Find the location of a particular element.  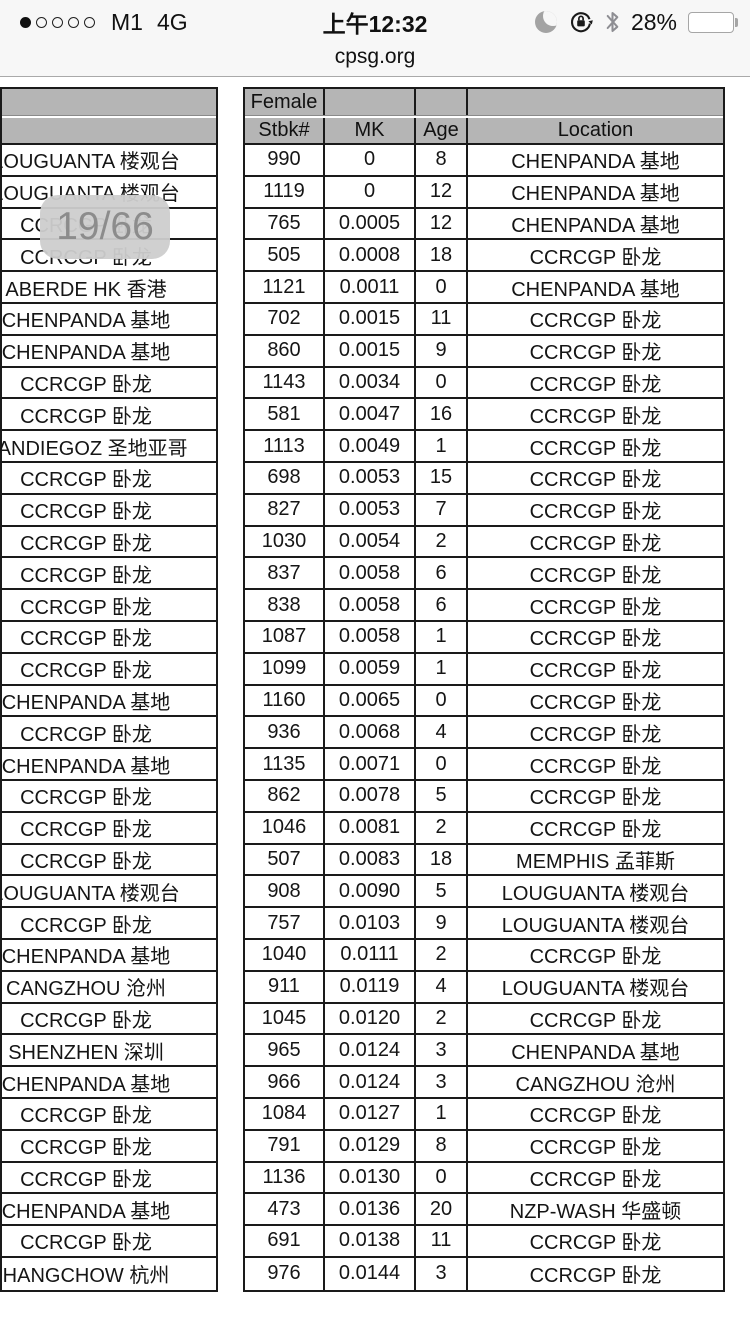

table-row: 908 0.0090 5 LOUGUANTA 楼观台 is located at coordinates (484, 892).